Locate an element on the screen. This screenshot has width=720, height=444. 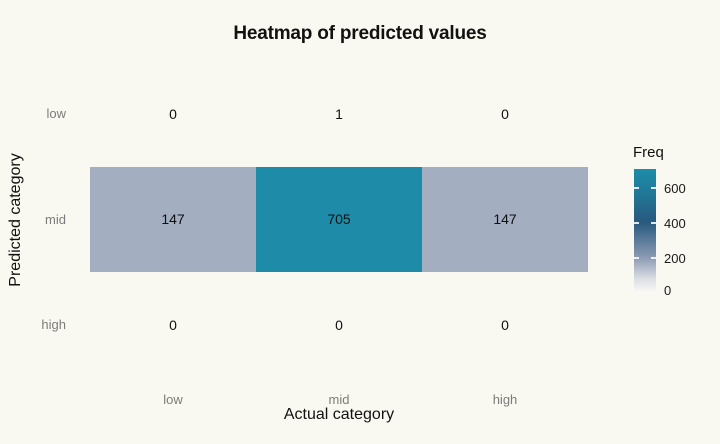
heatmap-cell: 705 is located at coordinates (339, 219).